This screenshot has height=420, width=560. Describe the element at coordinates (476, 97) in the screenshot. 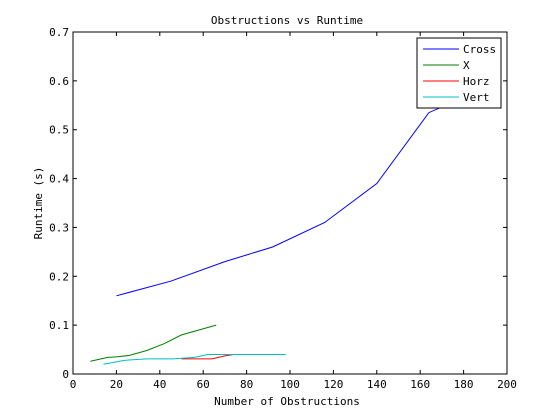

I see `legend-entry-vert: Vert` at that location.